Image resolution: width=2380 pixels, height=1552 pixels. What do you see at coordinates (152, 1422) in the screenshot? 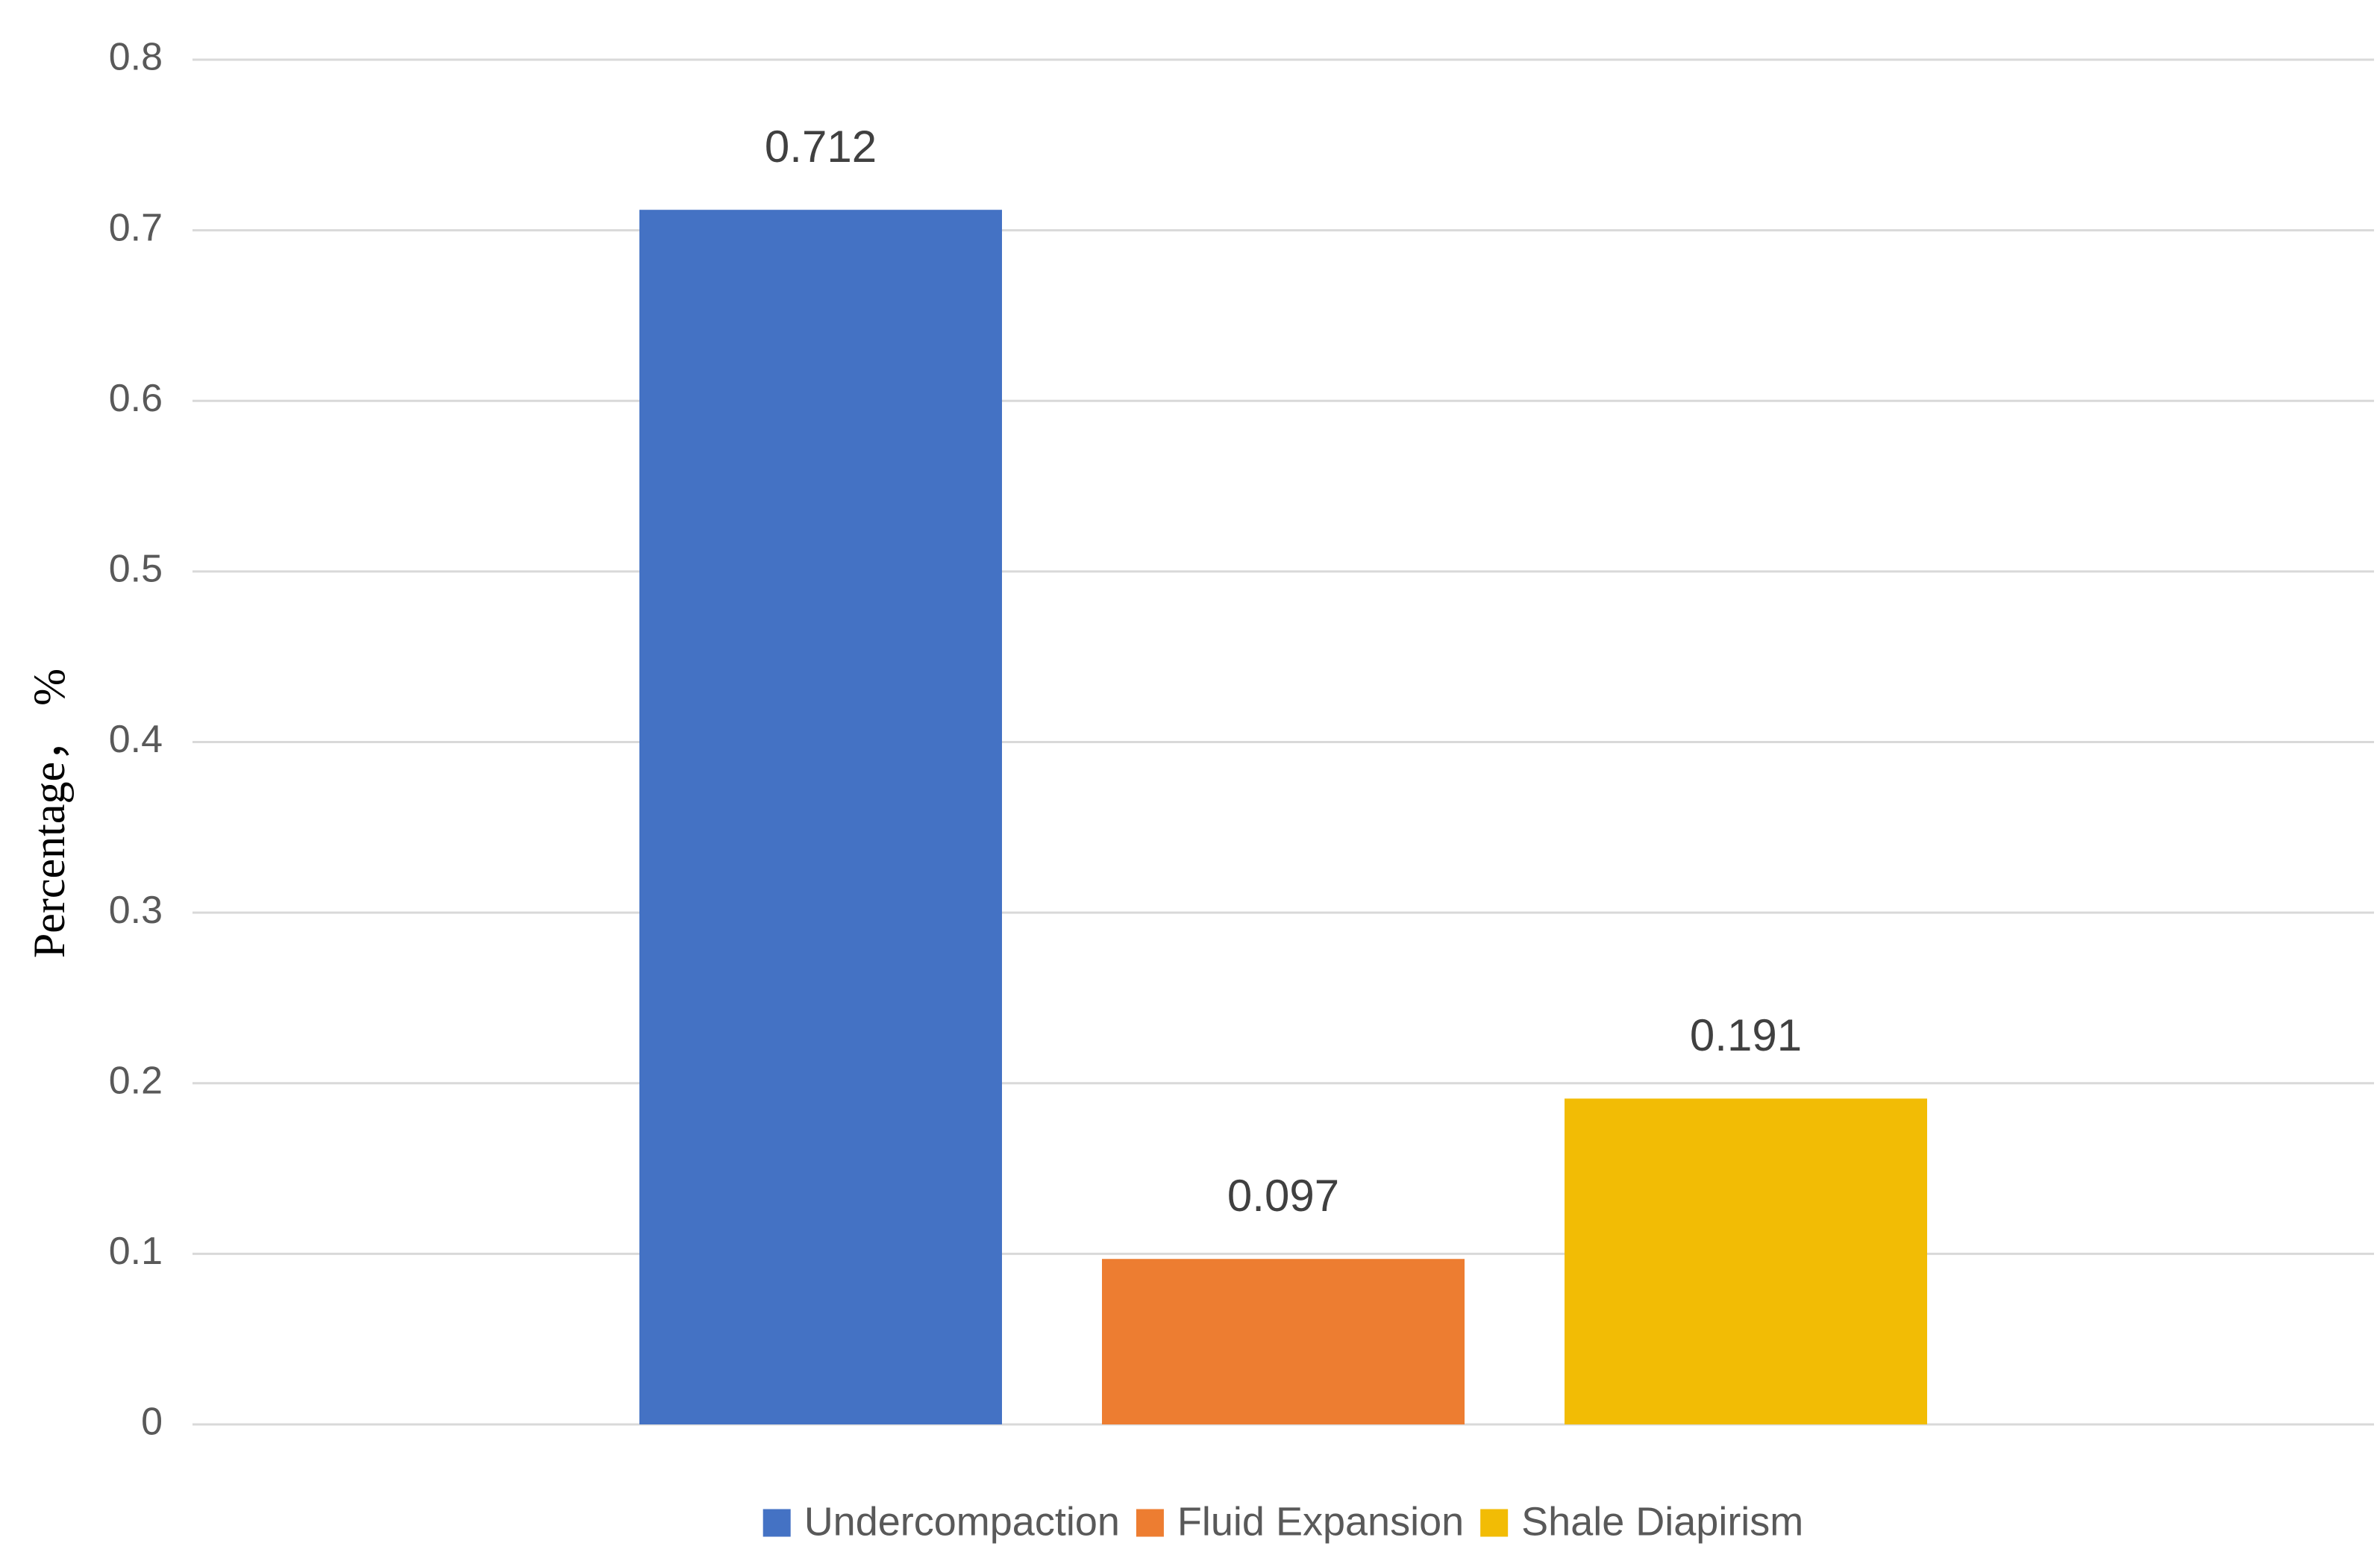
I see `y-tick-label: 0` at bounding box center [152, 1422].